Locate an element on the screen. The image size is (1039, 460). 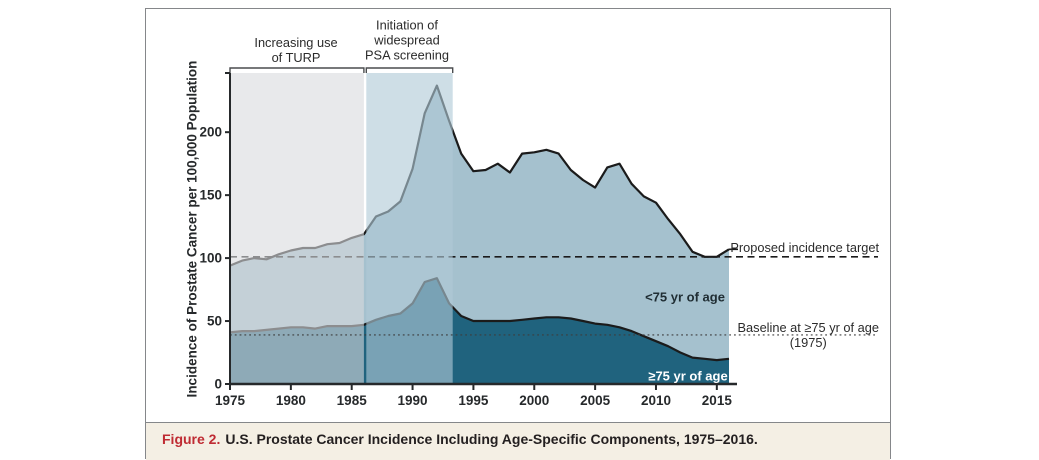
svg-text: 200 is located at coordinates (210, 132).